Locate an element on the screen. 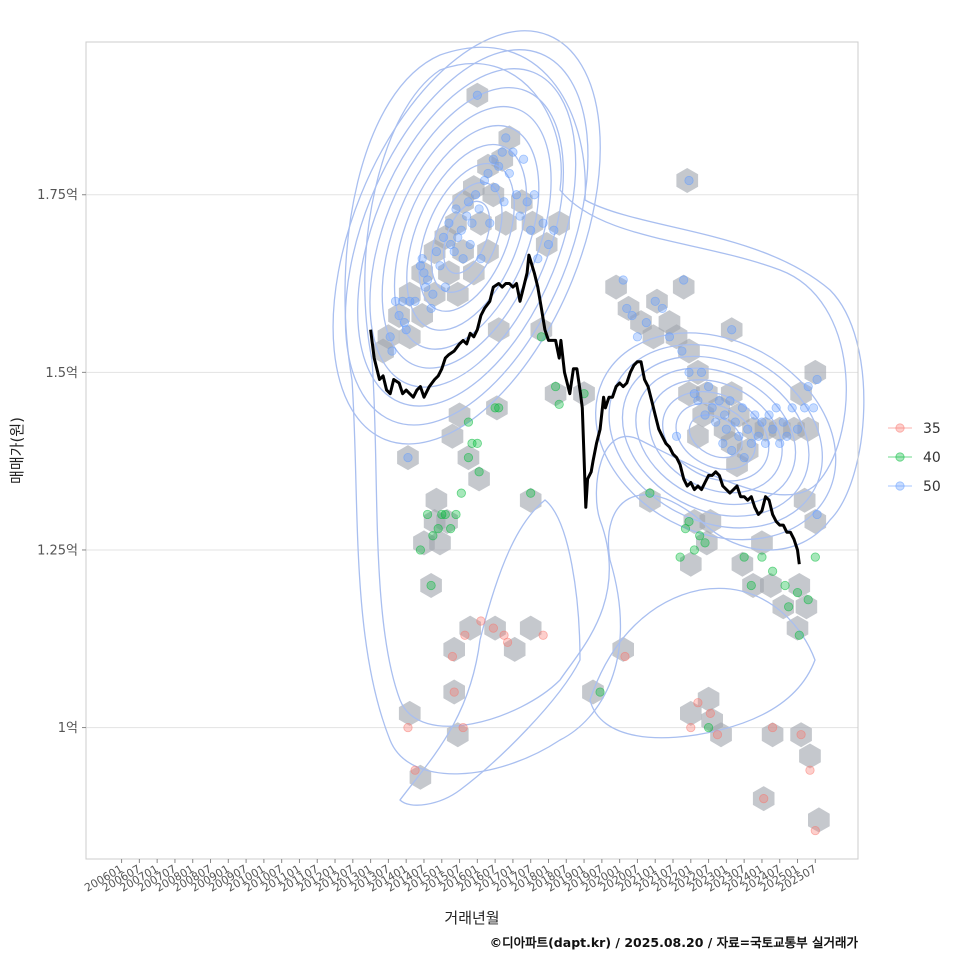 The width and height of the screenshot is (960, 960). legend-label-40: 40 is located at coordinates (932, 458).